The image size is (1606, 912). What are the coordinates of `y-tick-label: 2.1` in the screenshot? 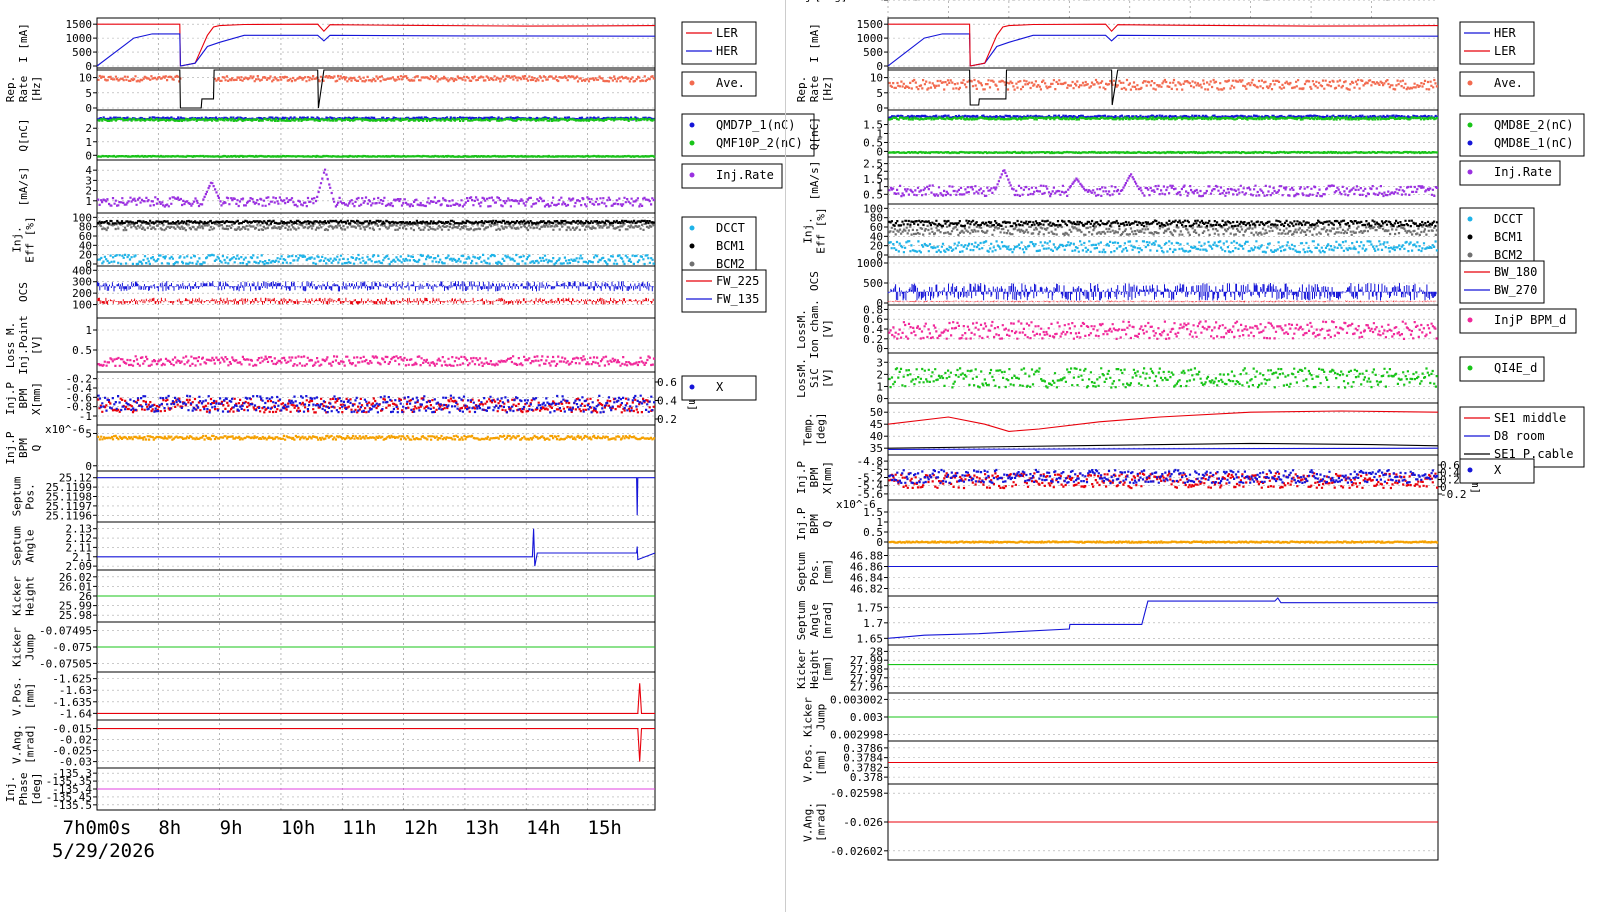 It's located at (82, 557).